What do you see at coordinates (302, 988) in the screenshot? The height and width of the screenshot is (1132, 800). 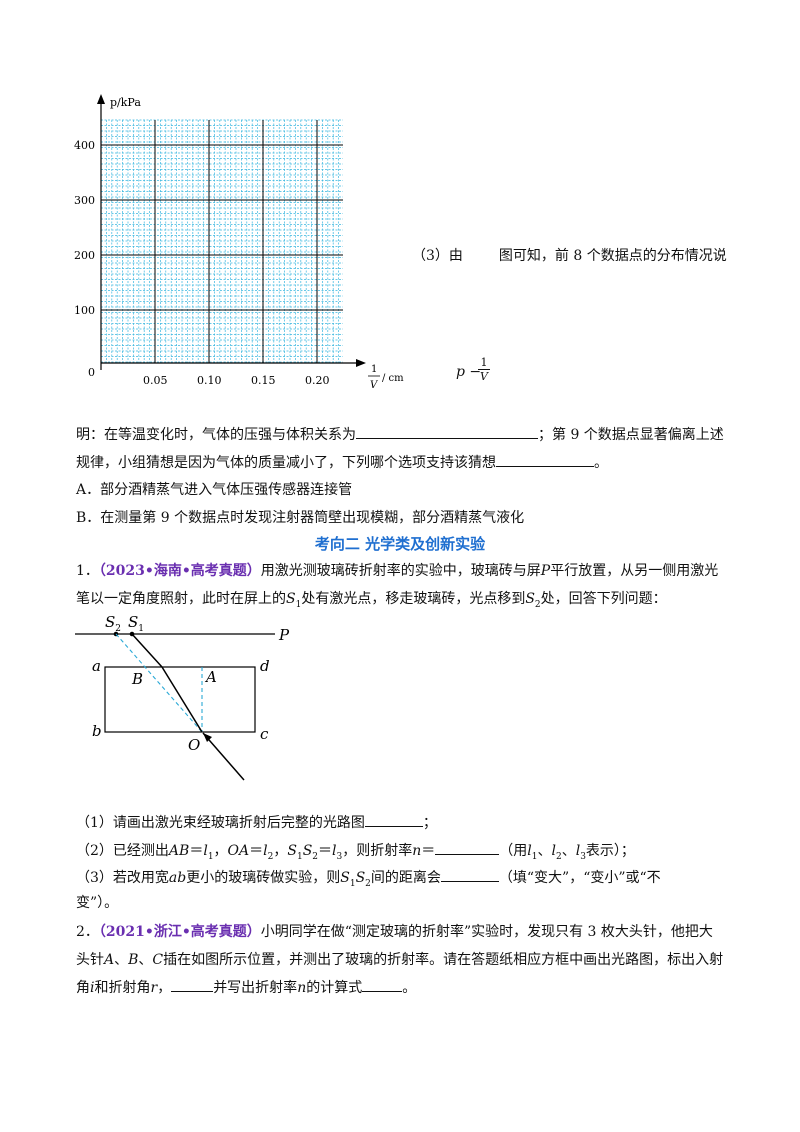 I see `problem-2-n: n` at bounding box center [302, 988].